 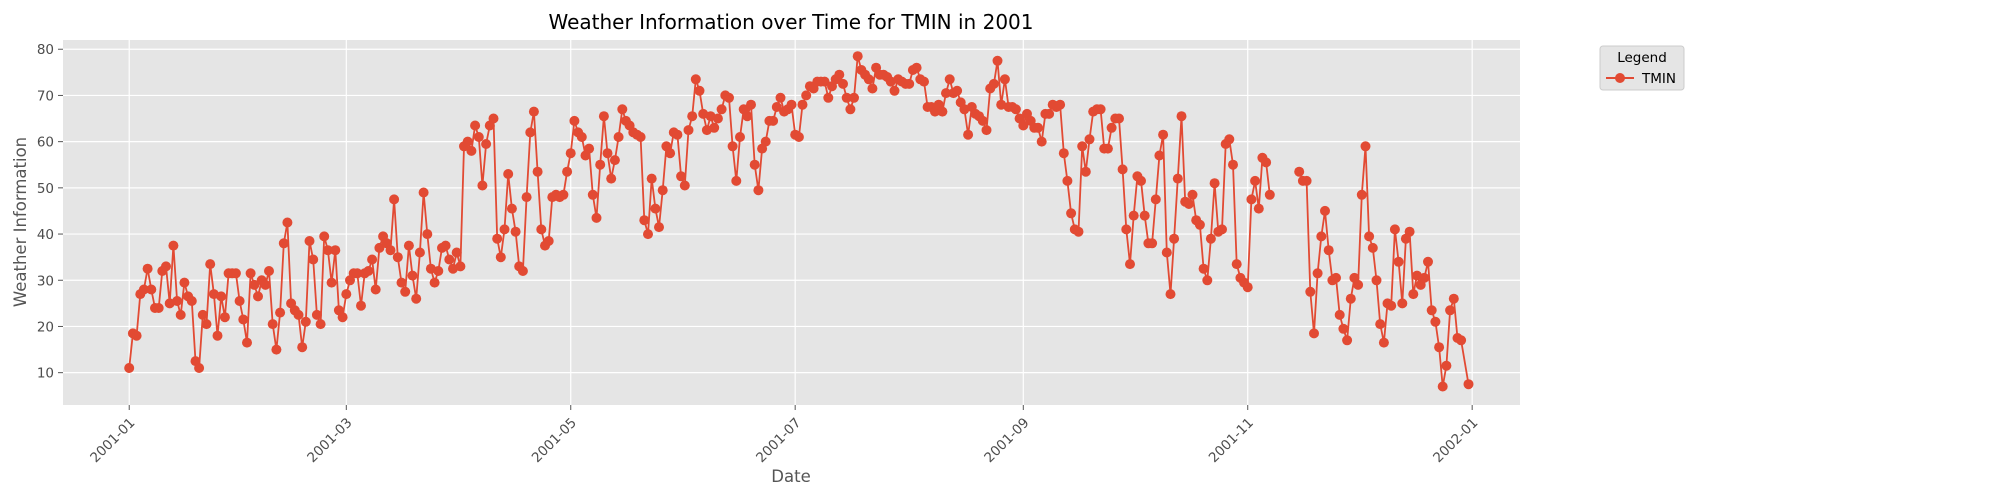 What do you see at coordinates (1384, 266) in the screenshot?
I see `series-line-tmin` at bounding box center [1384, 266].